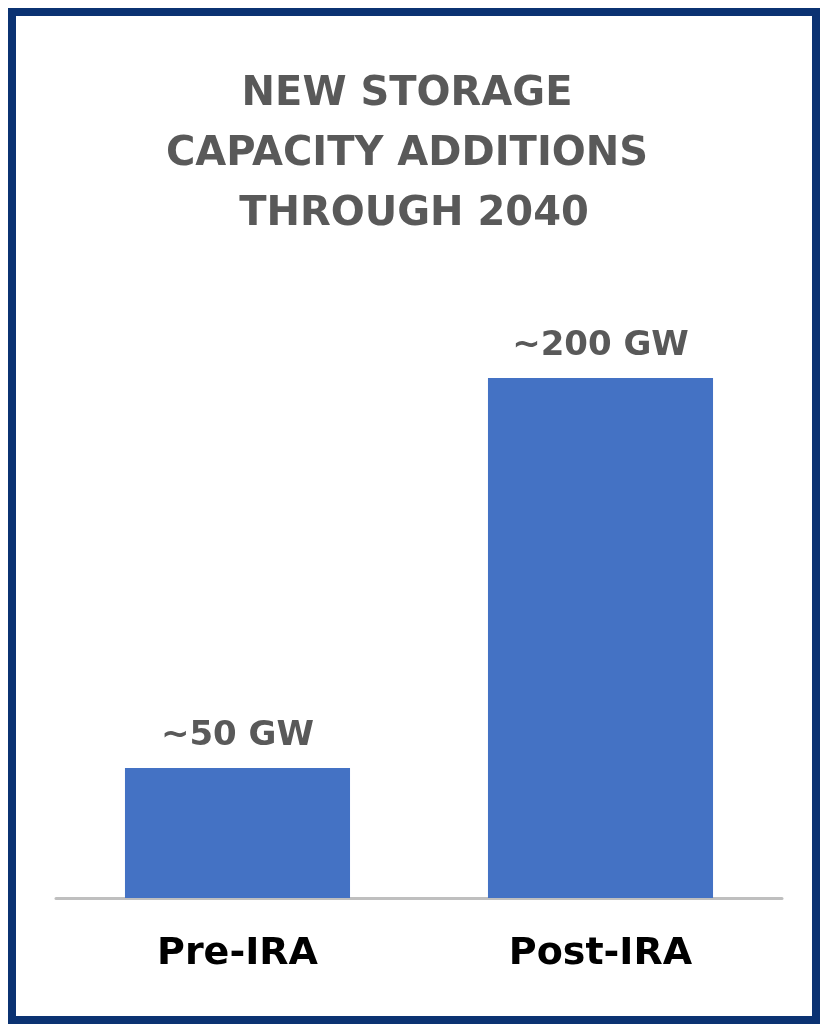  What do you see at coordinates (414, 151) in the screenshot?
I see `chart-title: NEW STORAGE CAPACITY ADDITIONS THROUGH 2040` at bounding box center [414, 151].